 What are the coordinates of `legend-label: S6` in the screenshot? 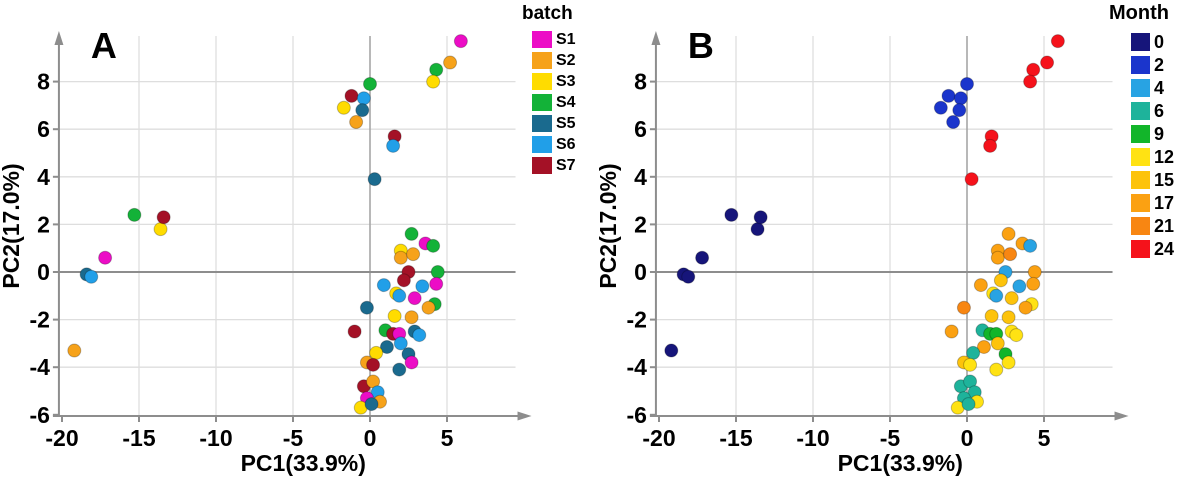 It's located at (566, 144).